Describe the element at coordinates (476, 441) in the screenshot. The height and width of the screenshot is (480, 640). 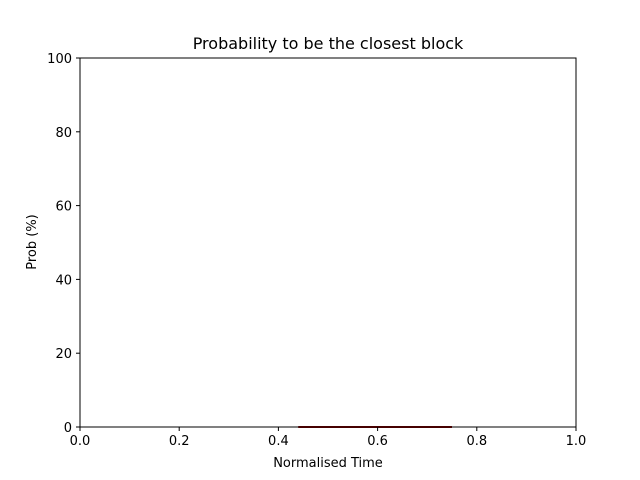
I see `x-tick-label: 0.8` at that location.